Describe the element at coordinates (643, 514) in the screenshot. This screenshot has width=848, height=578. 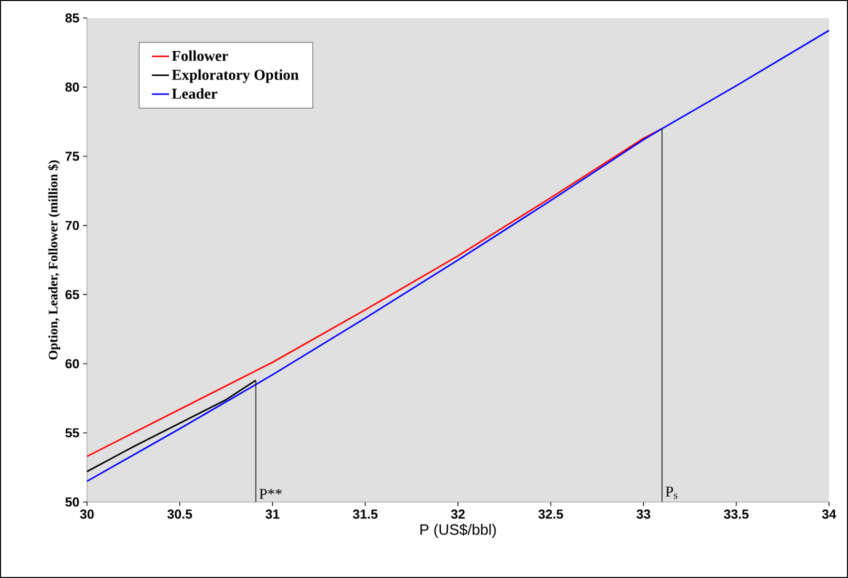
I see `x-tick-label: 33` at that location.